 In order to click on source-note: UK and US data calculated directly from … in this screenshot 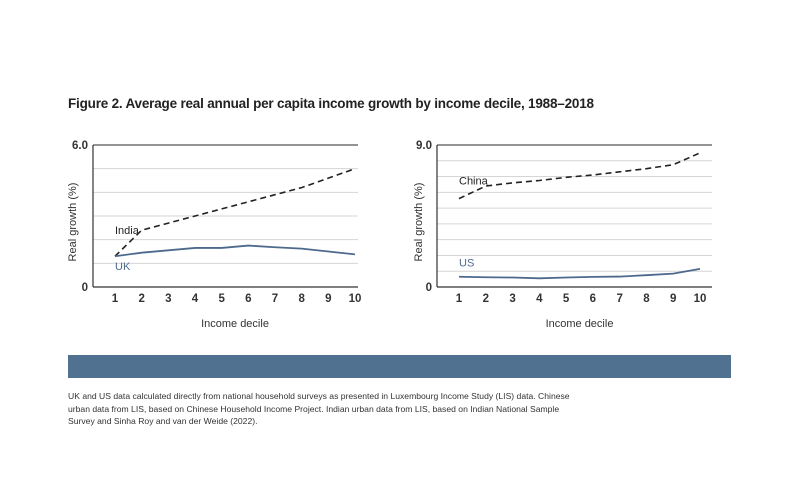, I will do `click(319, 409)`.